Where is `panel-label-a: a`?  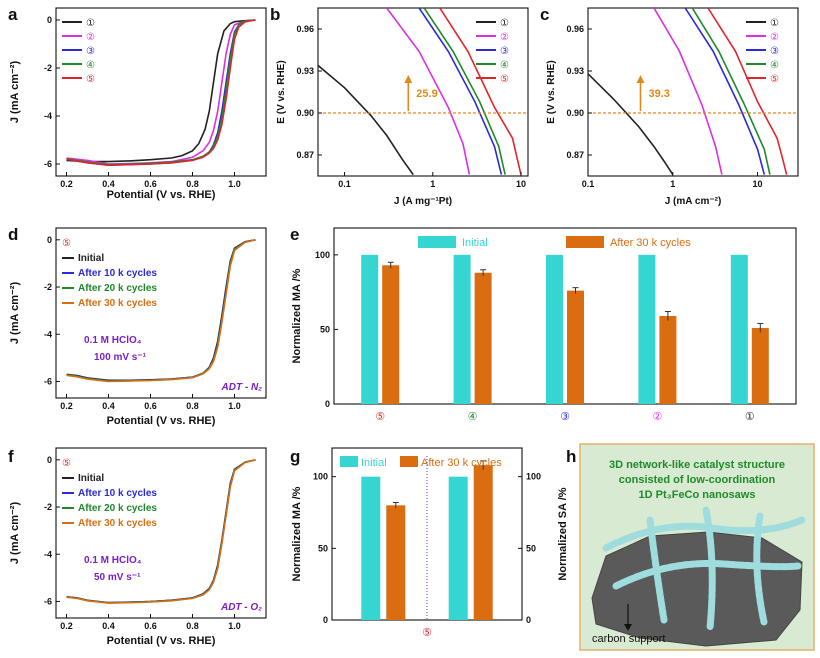 panel-label-a: a is located at coordinates (13, 14).